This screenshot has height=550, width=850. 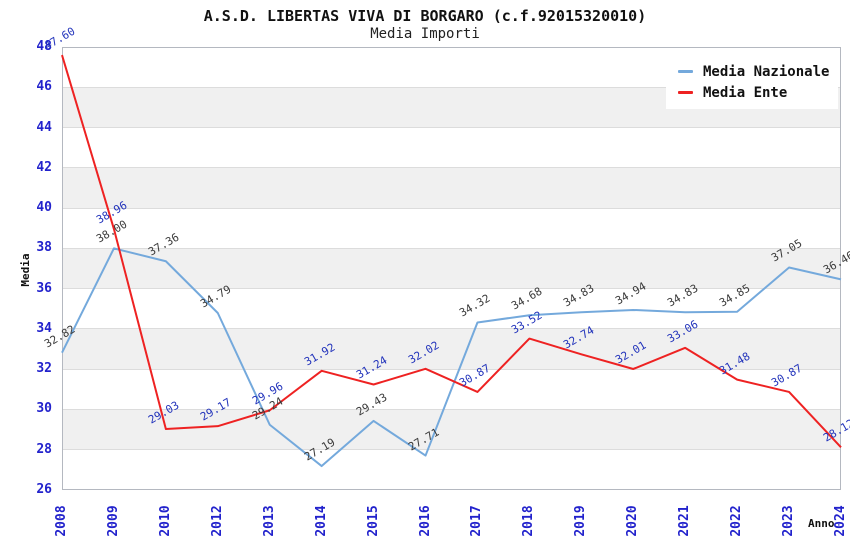 What do you see at coordinates (44, 167) in the screenshot?
I see `y-tick-label: 42` at bounding box center [44, 167].